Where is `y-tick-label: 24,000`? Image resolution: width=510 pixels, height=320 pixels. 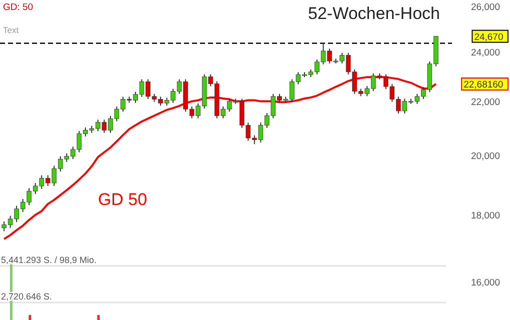
y-tick-label: 24,000 is located at coordinates (485, 52).